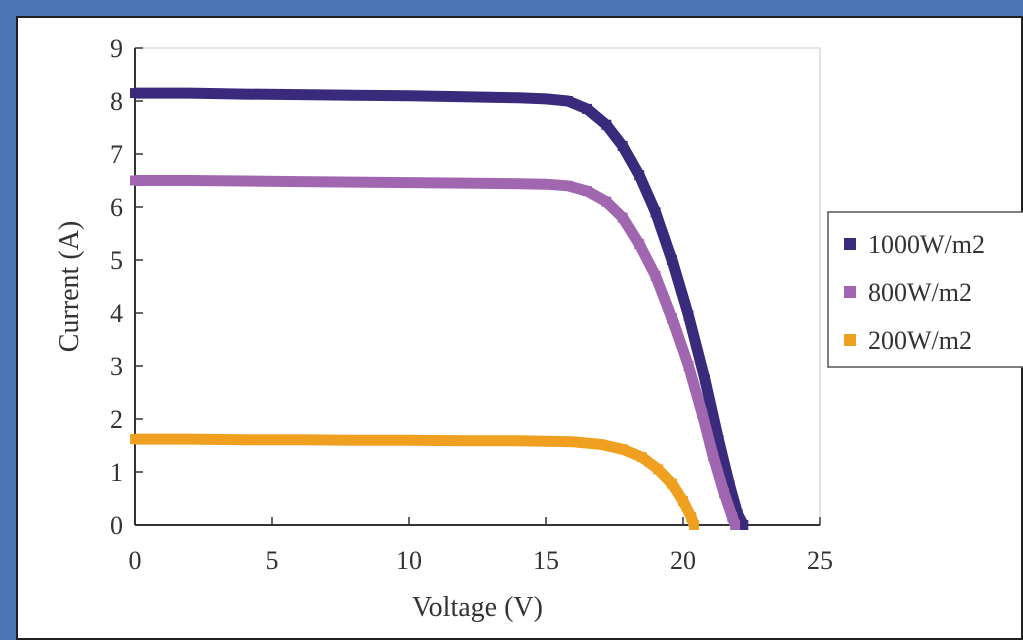 The image size is (1023, 640). What do you see at coordinates (409, 560) in the screenshot?
I see `x-tick-label: 10` at bounding box center [409, 560].